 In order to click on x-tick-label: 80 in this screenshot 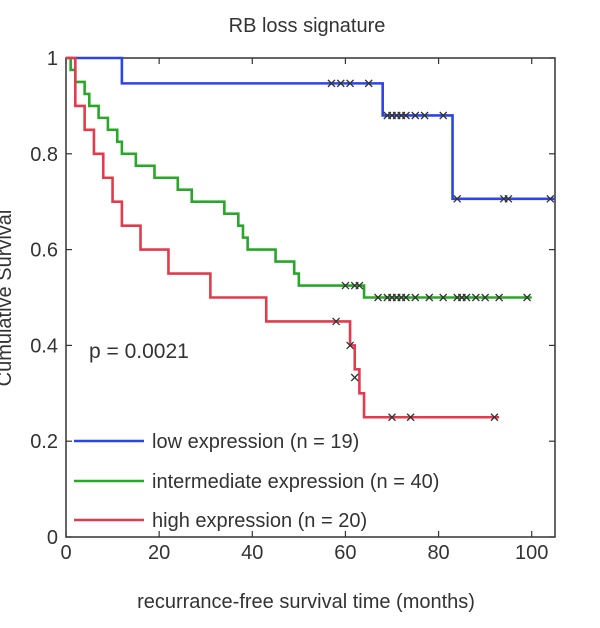, I will do `click(438, 553)`.